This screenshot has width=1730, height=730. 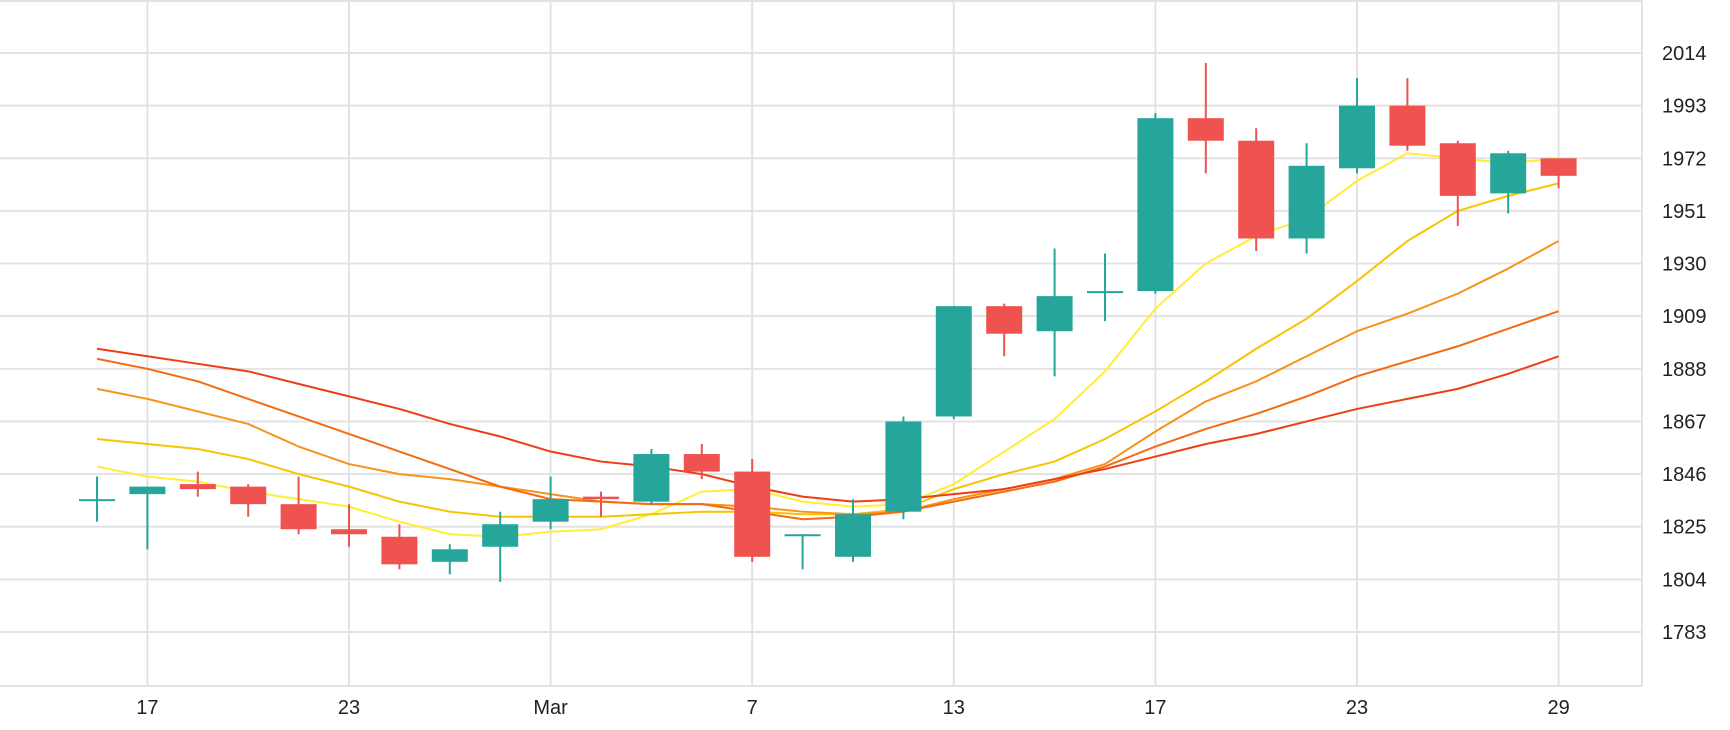 I want to click on y-tick-label: 1825, so click(x=1684, y=528).